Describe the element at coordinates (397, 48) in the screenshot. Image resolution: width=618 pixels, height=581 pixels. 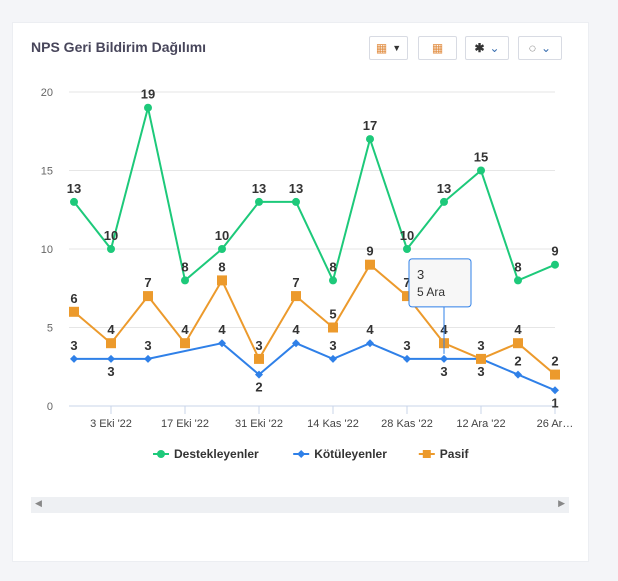
I see `caret-down-icon: ▼` at that location.